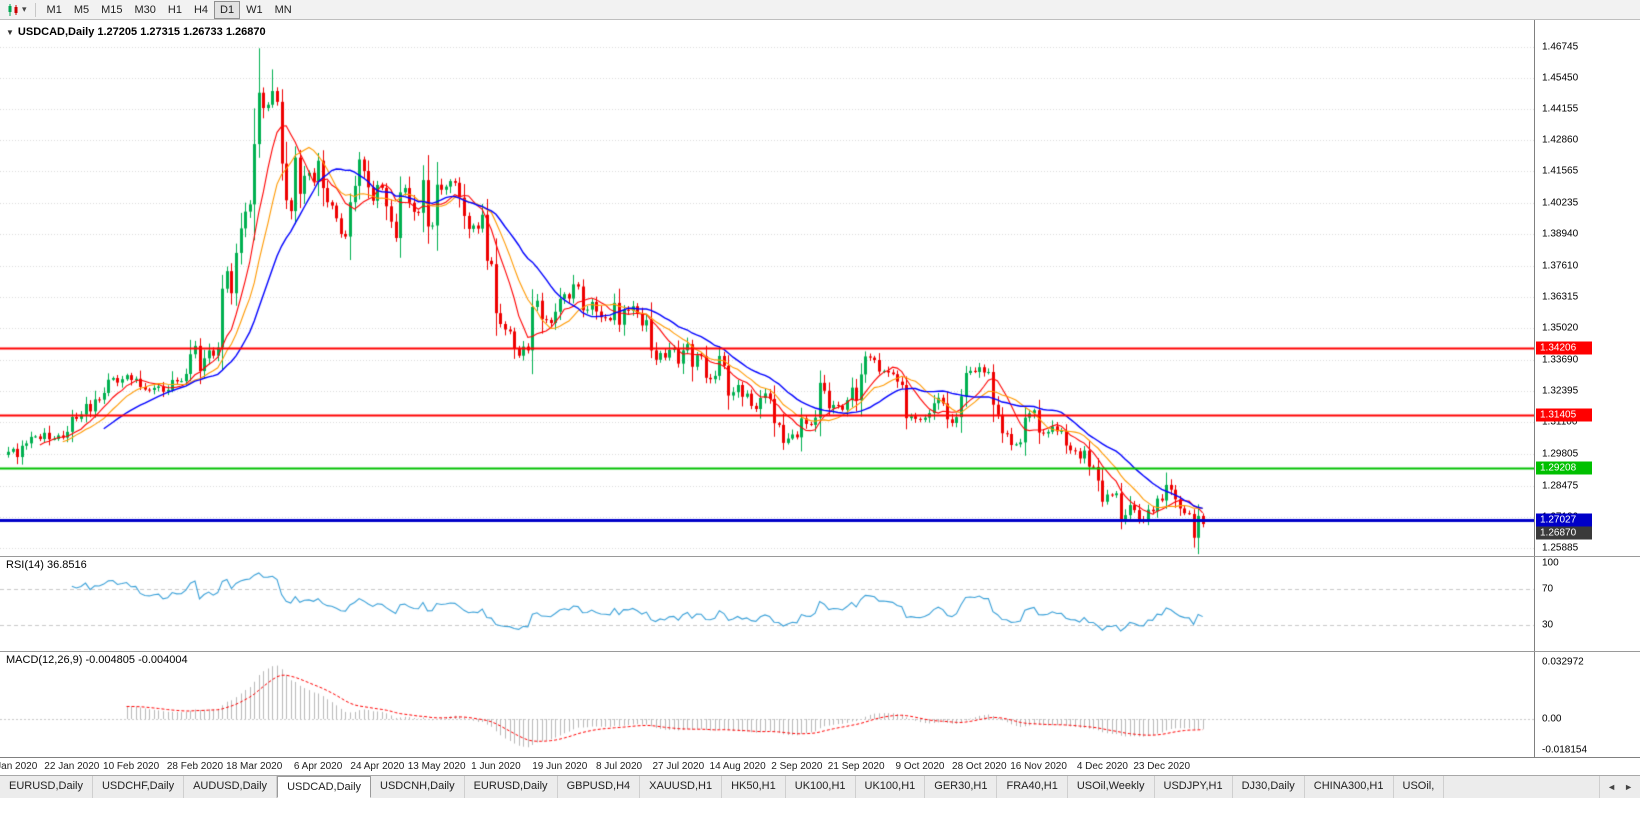  I want to click on date-axis-label: 22 Jan 2020, so click(72, 766).